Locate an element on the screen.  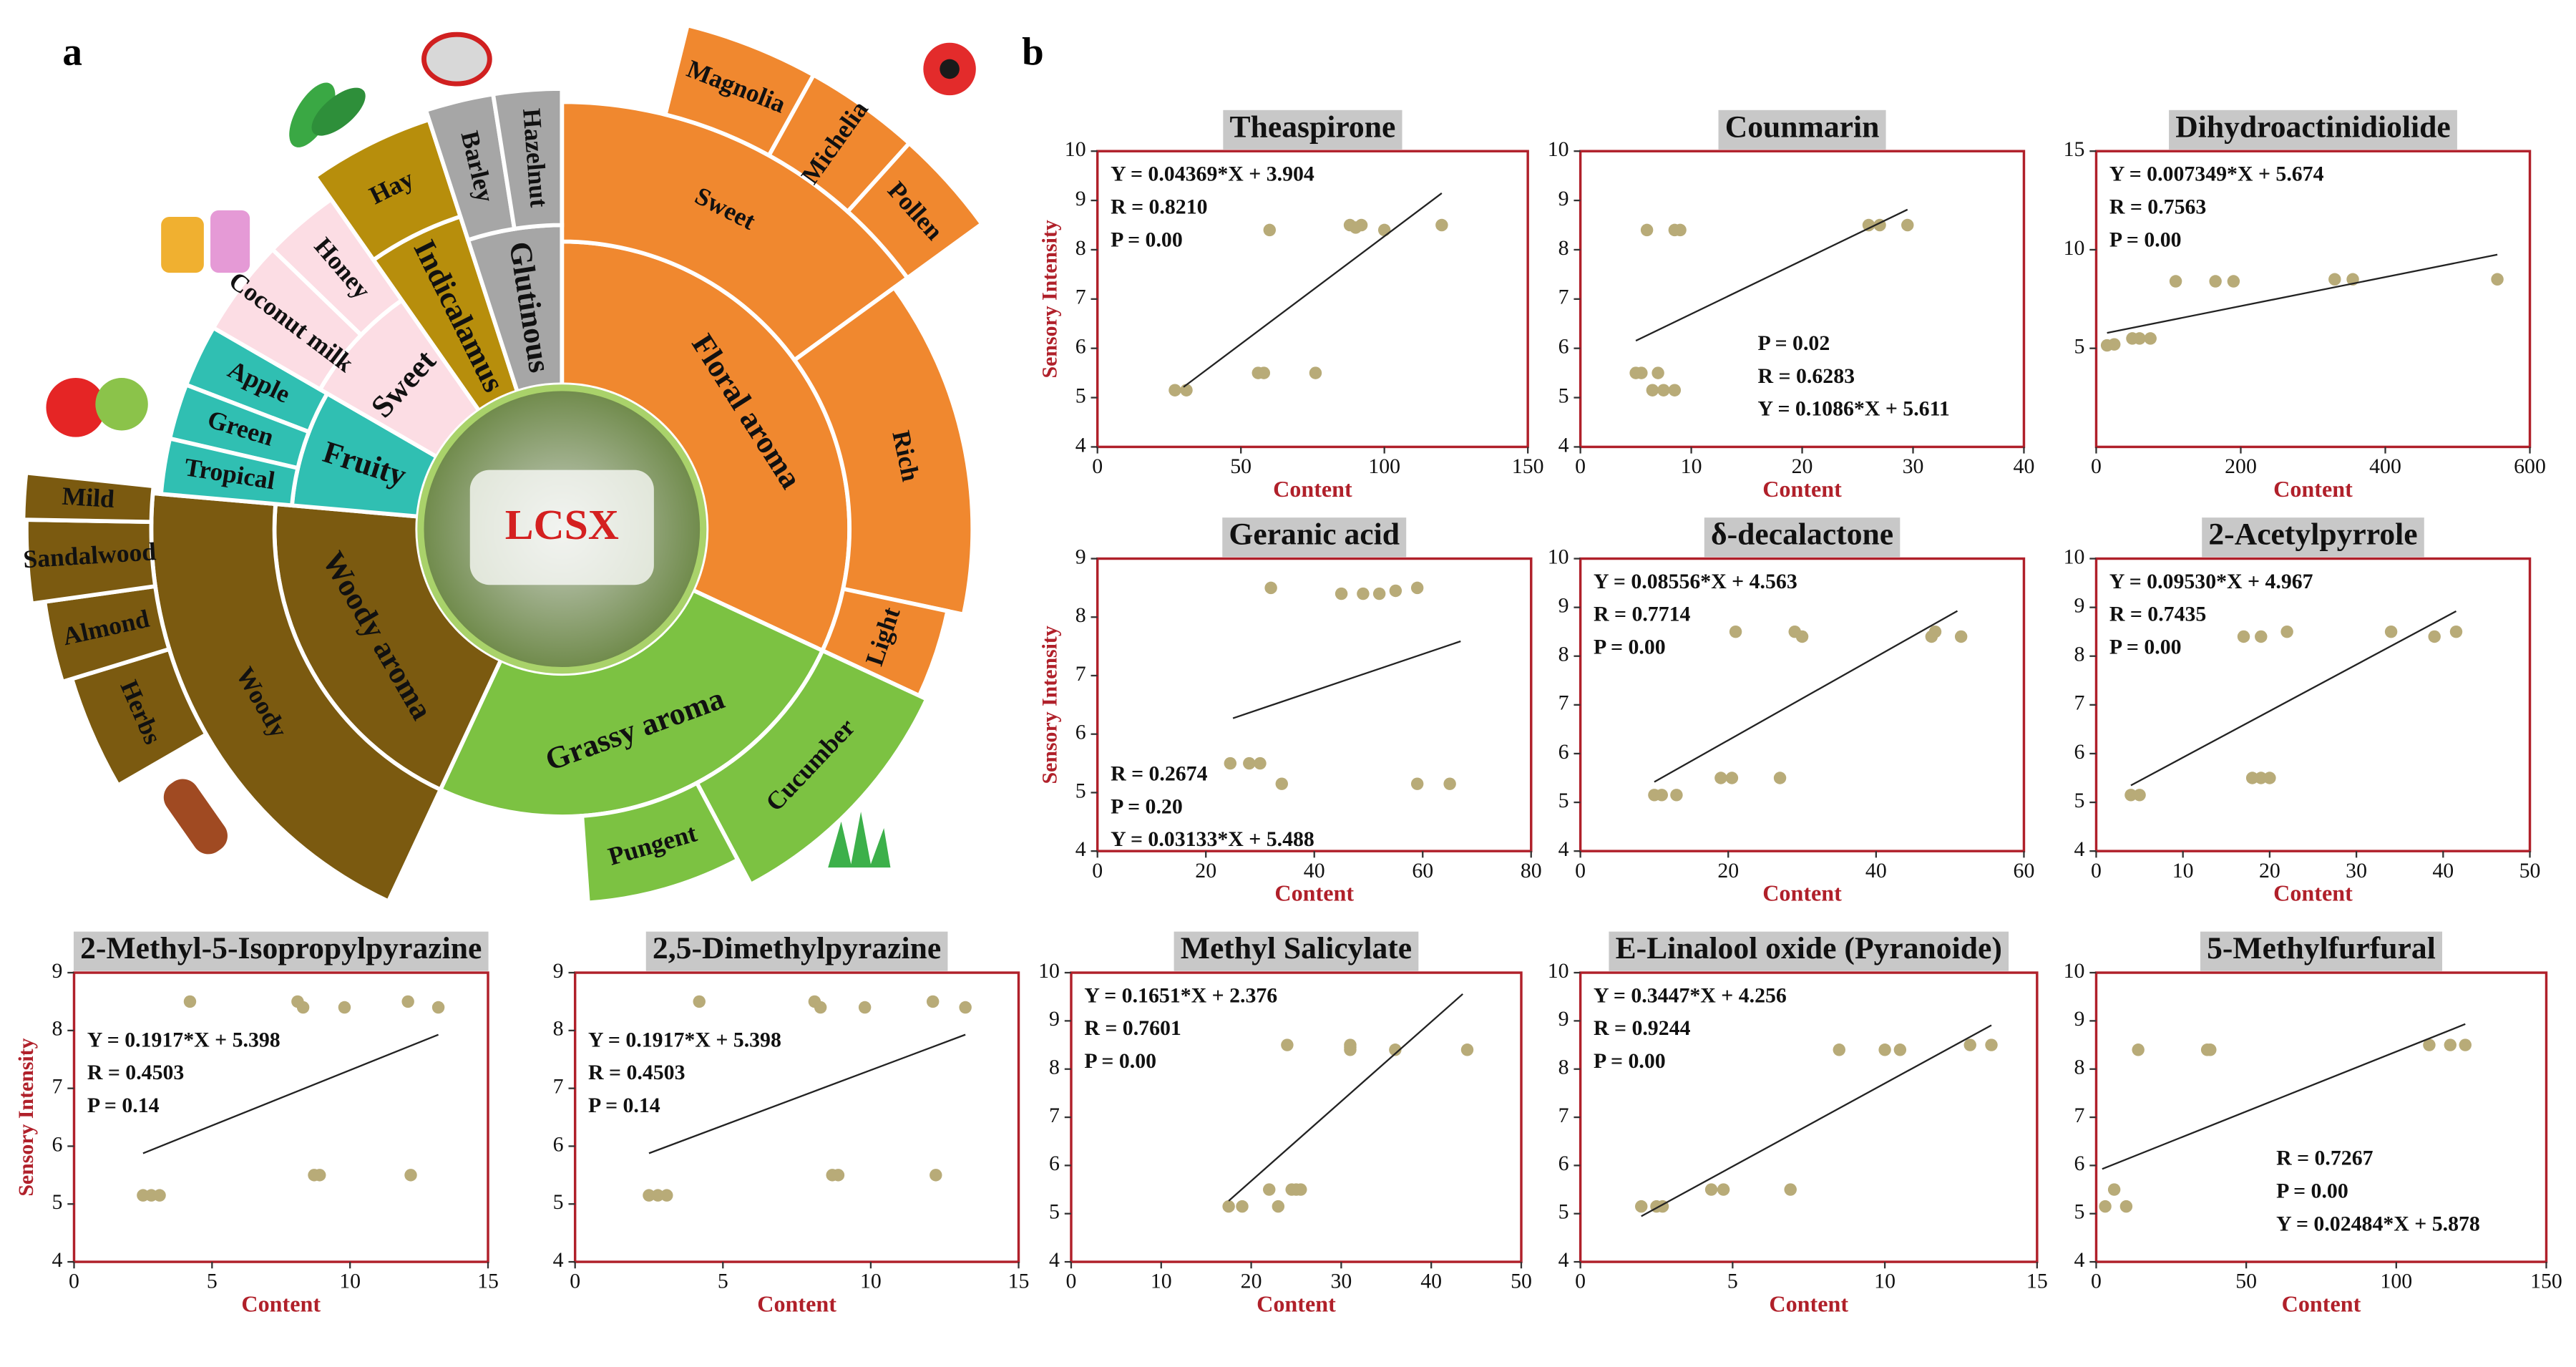
annotation: R = 0.8210 is located at coordinates (1159, 206).